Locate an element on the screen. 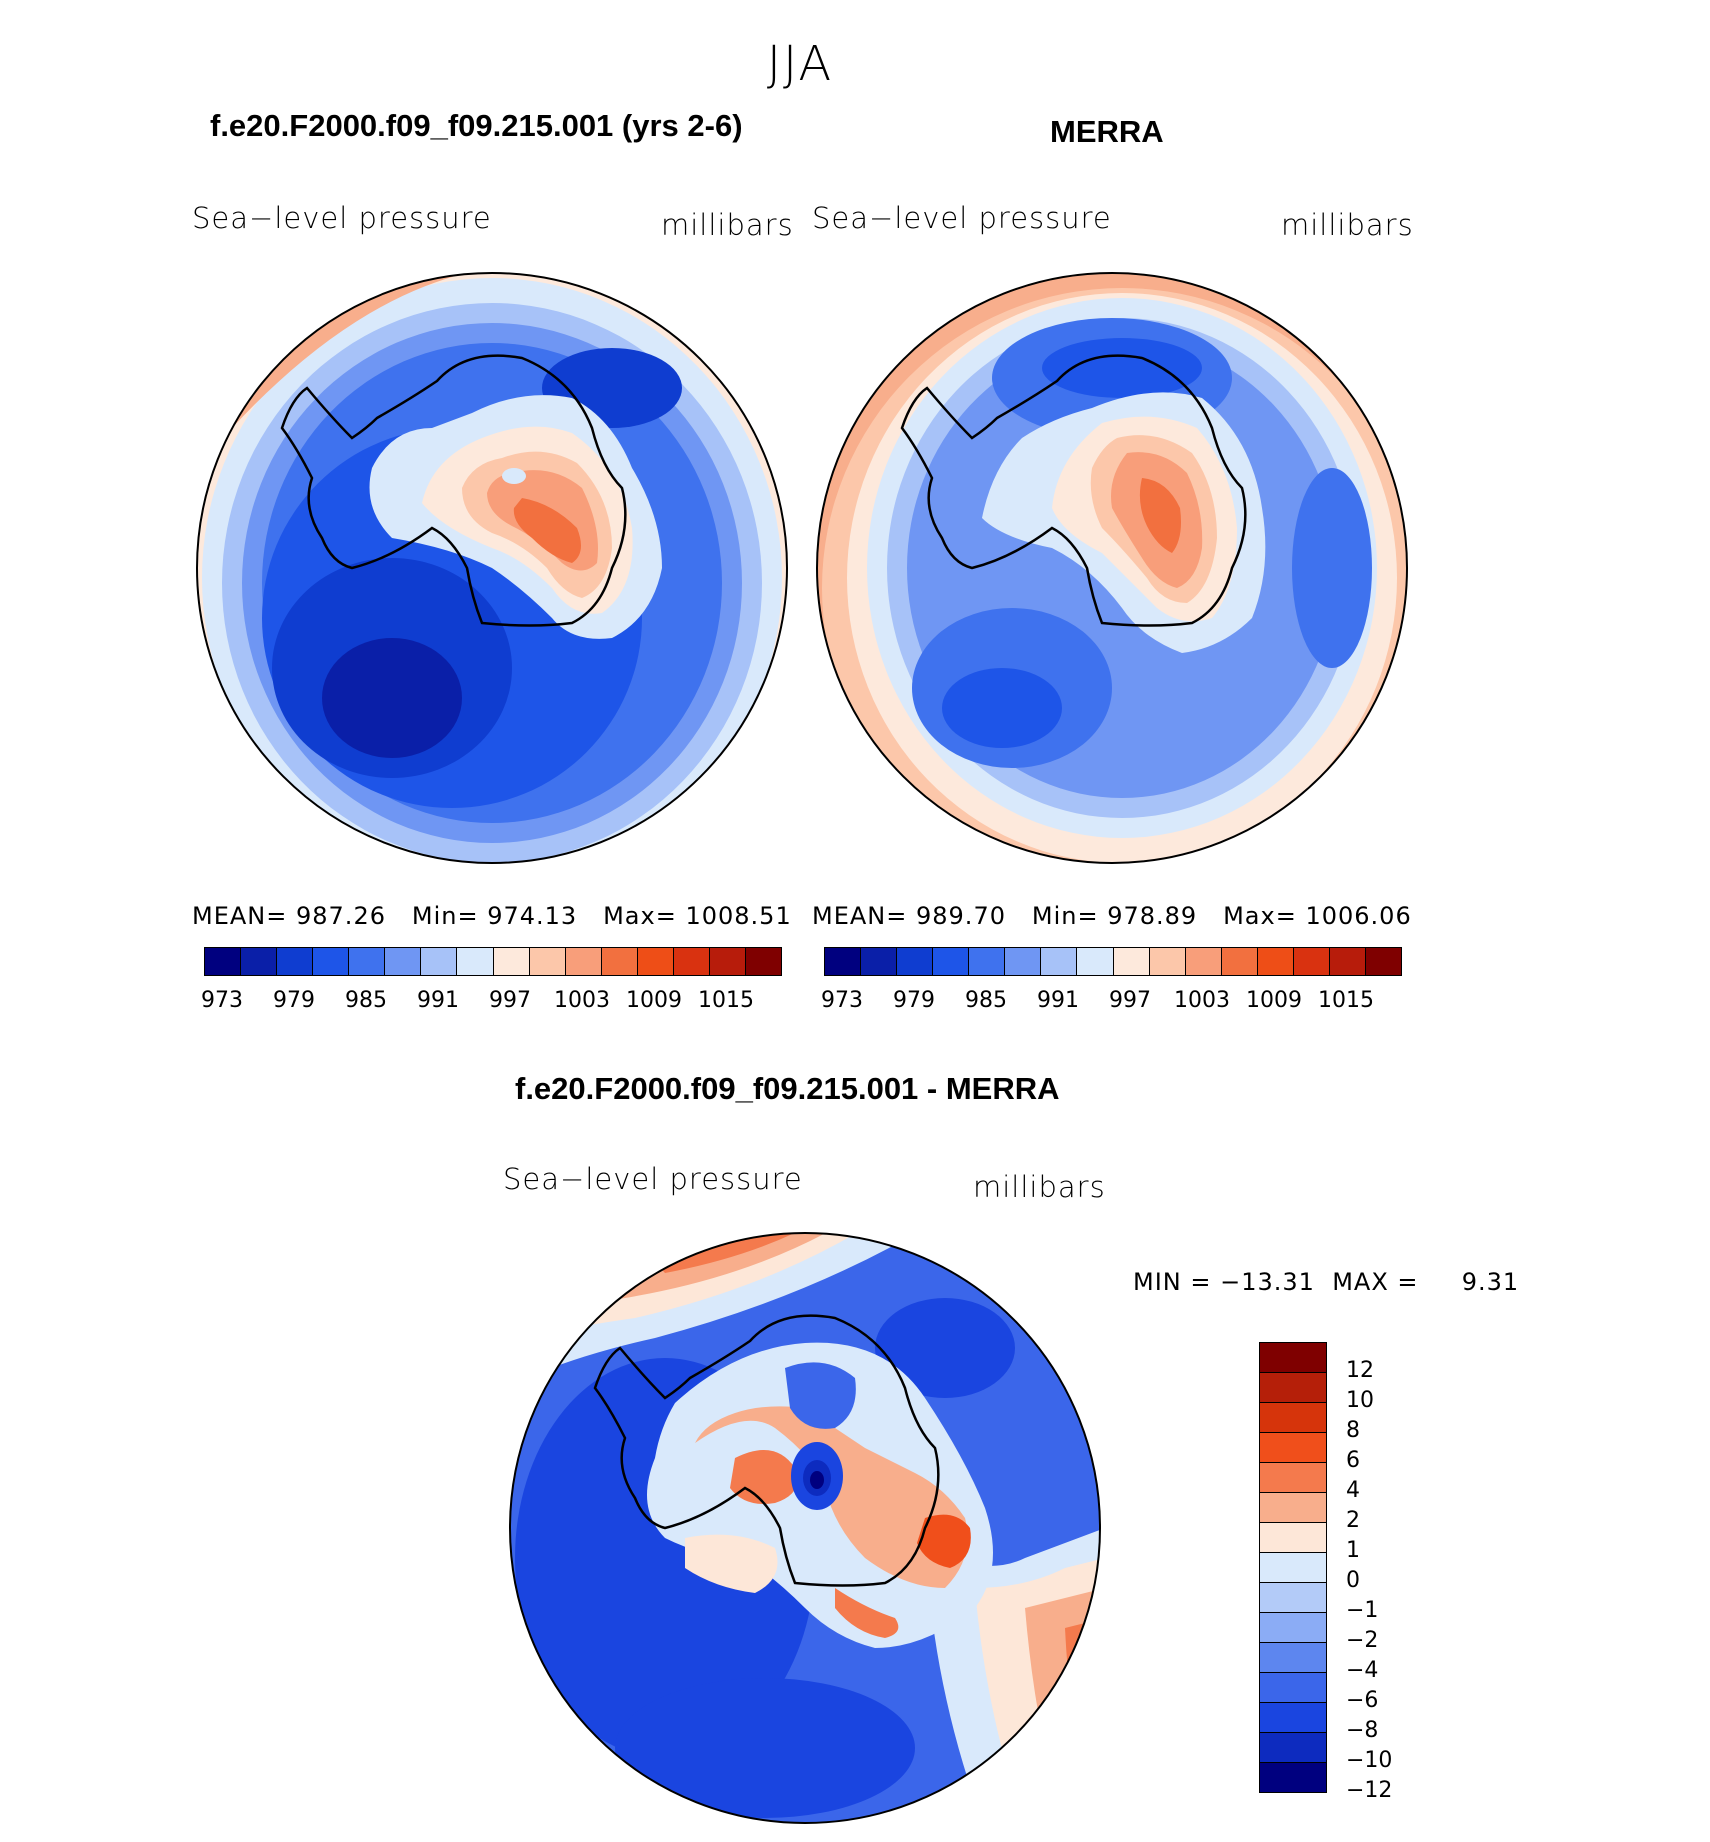  panel2-colorbar-label: 1015 is located at coordinates (1346, 1000).